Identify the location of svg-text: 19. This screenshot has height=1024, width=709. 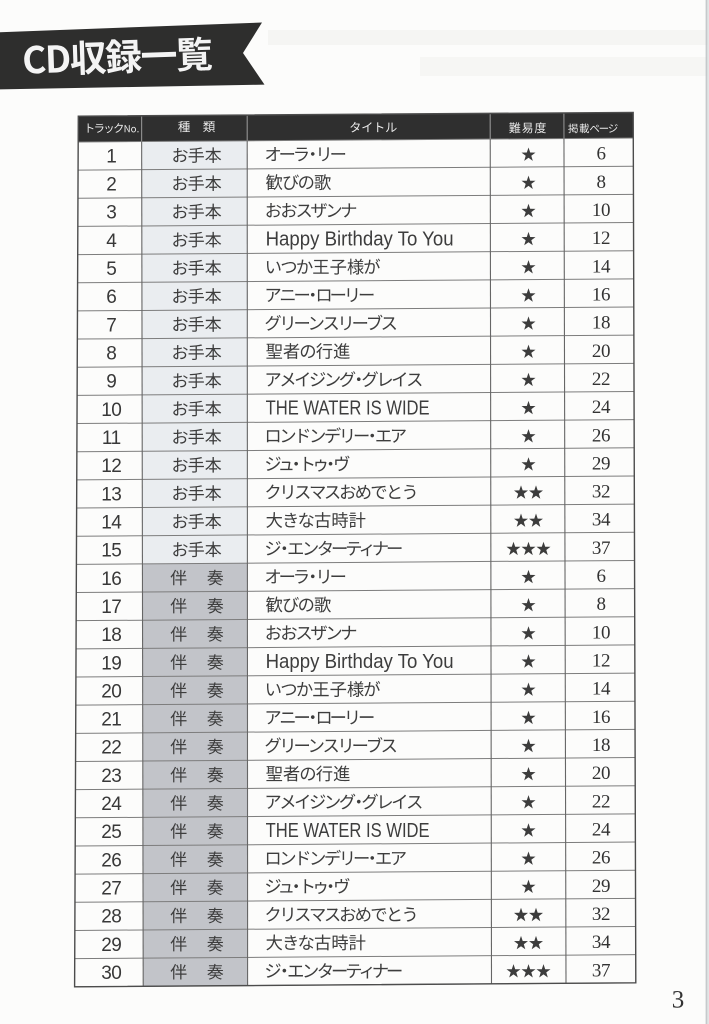
(111, 663).